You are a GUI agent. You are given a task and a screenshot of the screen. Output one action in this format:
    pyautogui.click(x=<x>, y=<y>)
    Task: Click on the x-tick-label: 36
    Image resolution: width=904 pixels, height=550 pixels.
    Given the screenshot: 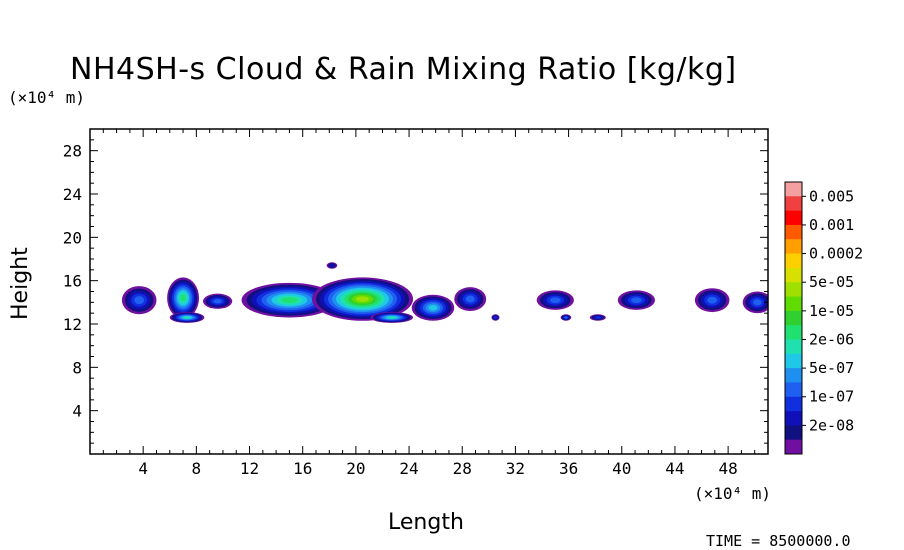 What is the action you would take?
    pyautogui.click(x=568, y=468)
    